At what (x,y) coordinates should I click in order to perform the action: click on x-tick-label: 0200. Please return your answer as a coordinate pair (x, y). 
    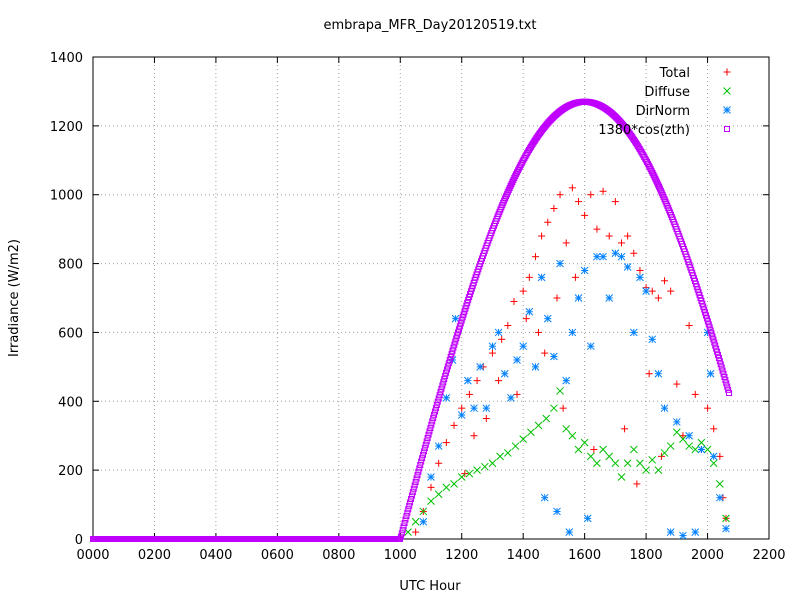
    Looking at the image, I should click on (154, 555).